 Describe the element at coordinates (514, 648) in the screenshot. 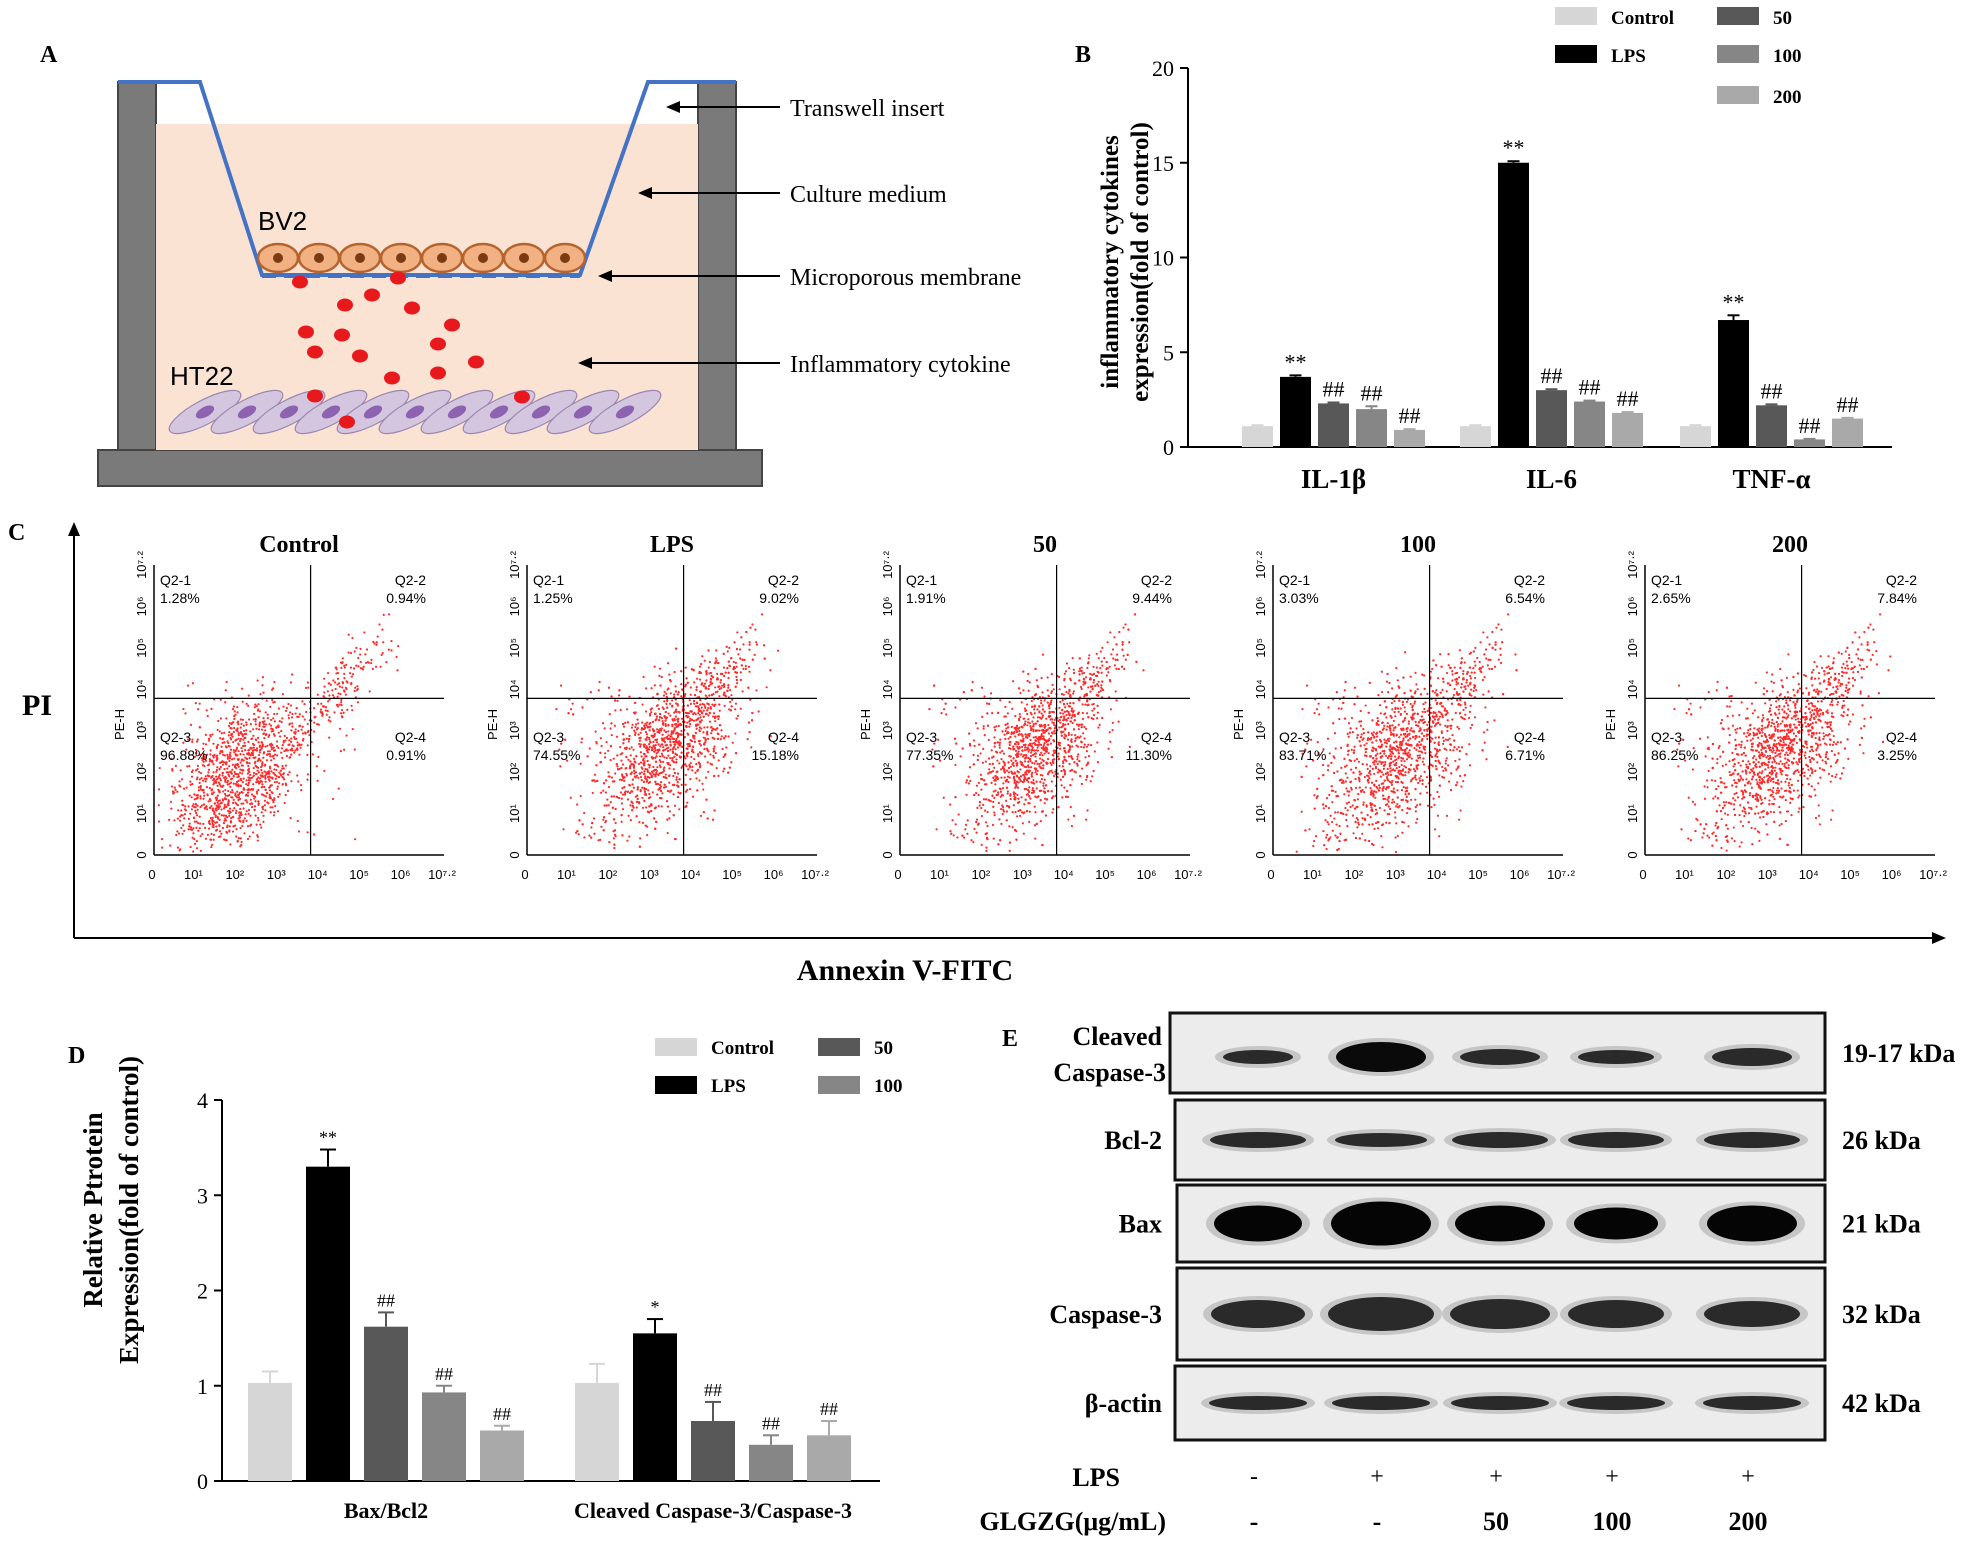

I see `flow-y-tick: 10⁵` at that location.